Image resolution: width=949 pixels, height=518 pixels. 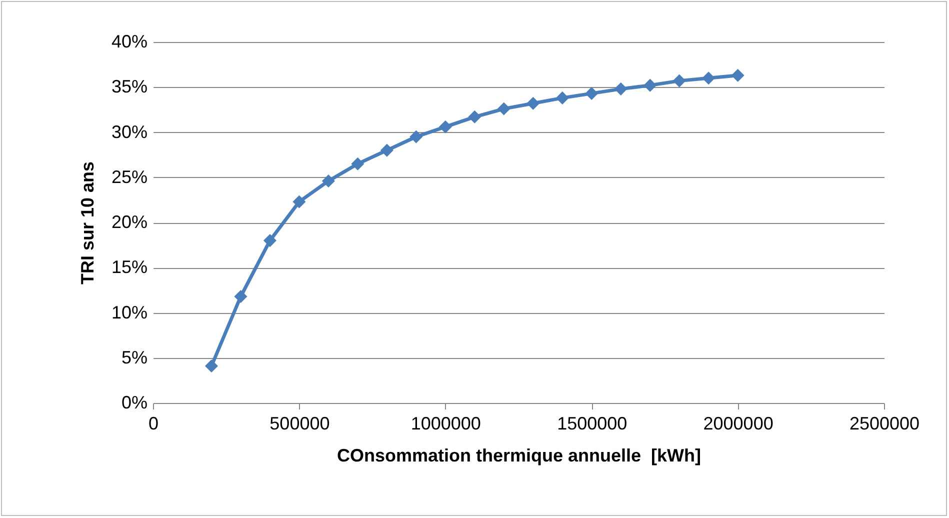 What do you see at coordinates (129, 267) in the screenshot?
I see `y-tick-label: 15%` at bounding box center [129, 267].